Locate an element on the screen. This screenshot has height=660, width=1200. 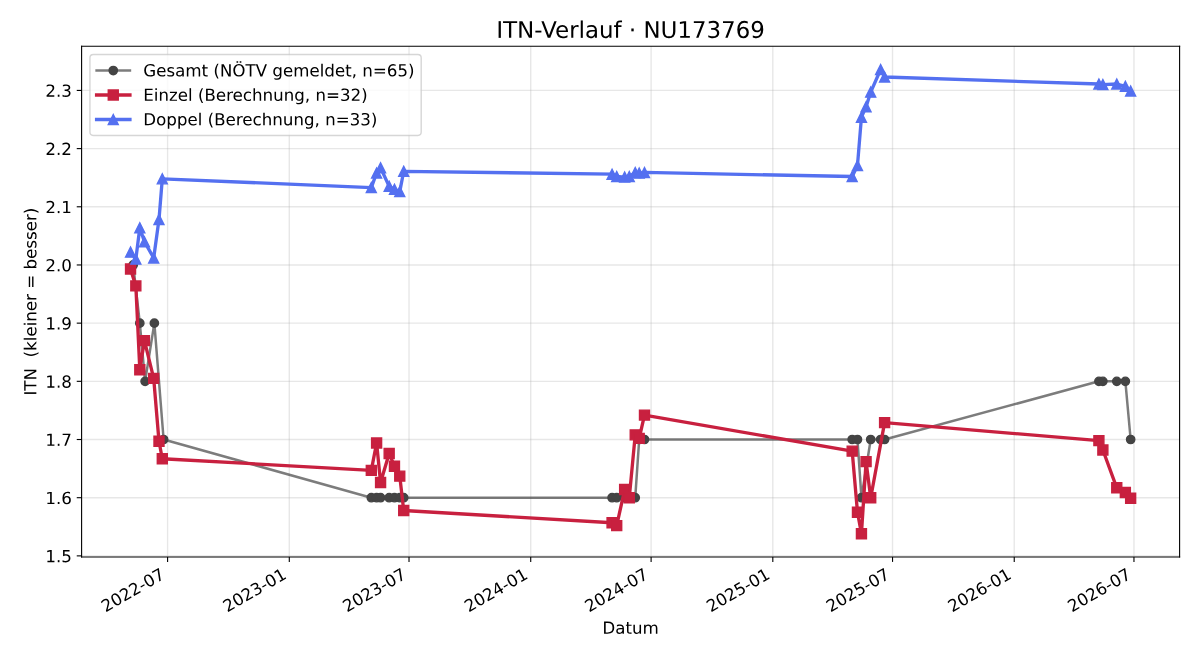
y-tick-label: 1.8 is located at coordinates (59, 381).